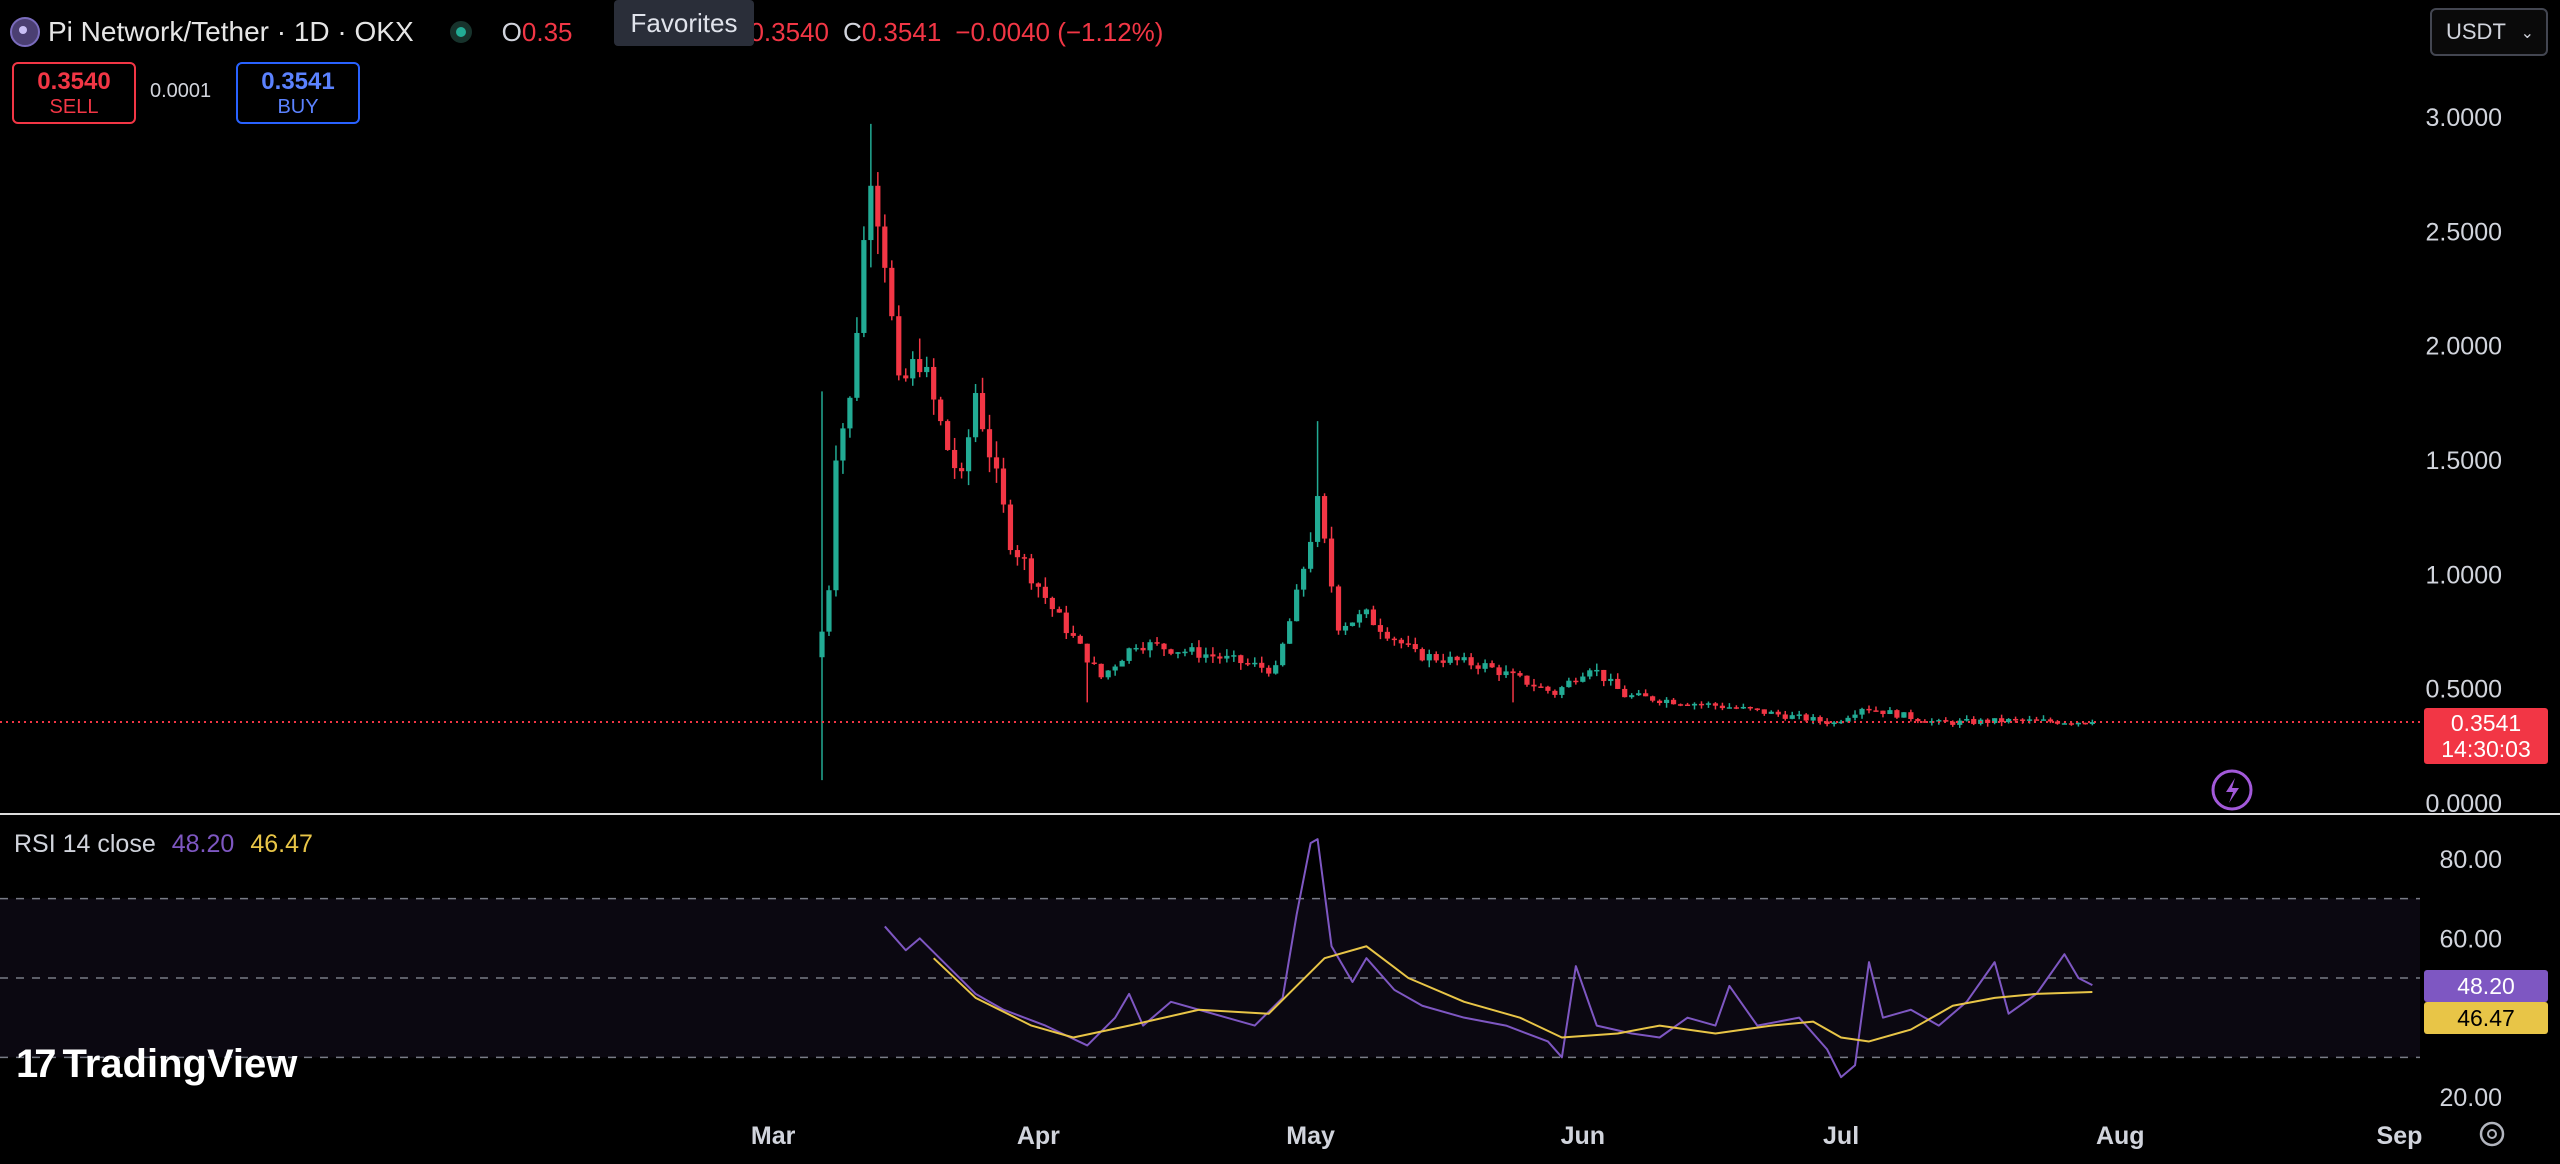 This screenshot has width=2560, height=1164. Describe the element at coordinates (2120, 1136) in the screenshot. I see `time-tick-label: Aug` at that location.